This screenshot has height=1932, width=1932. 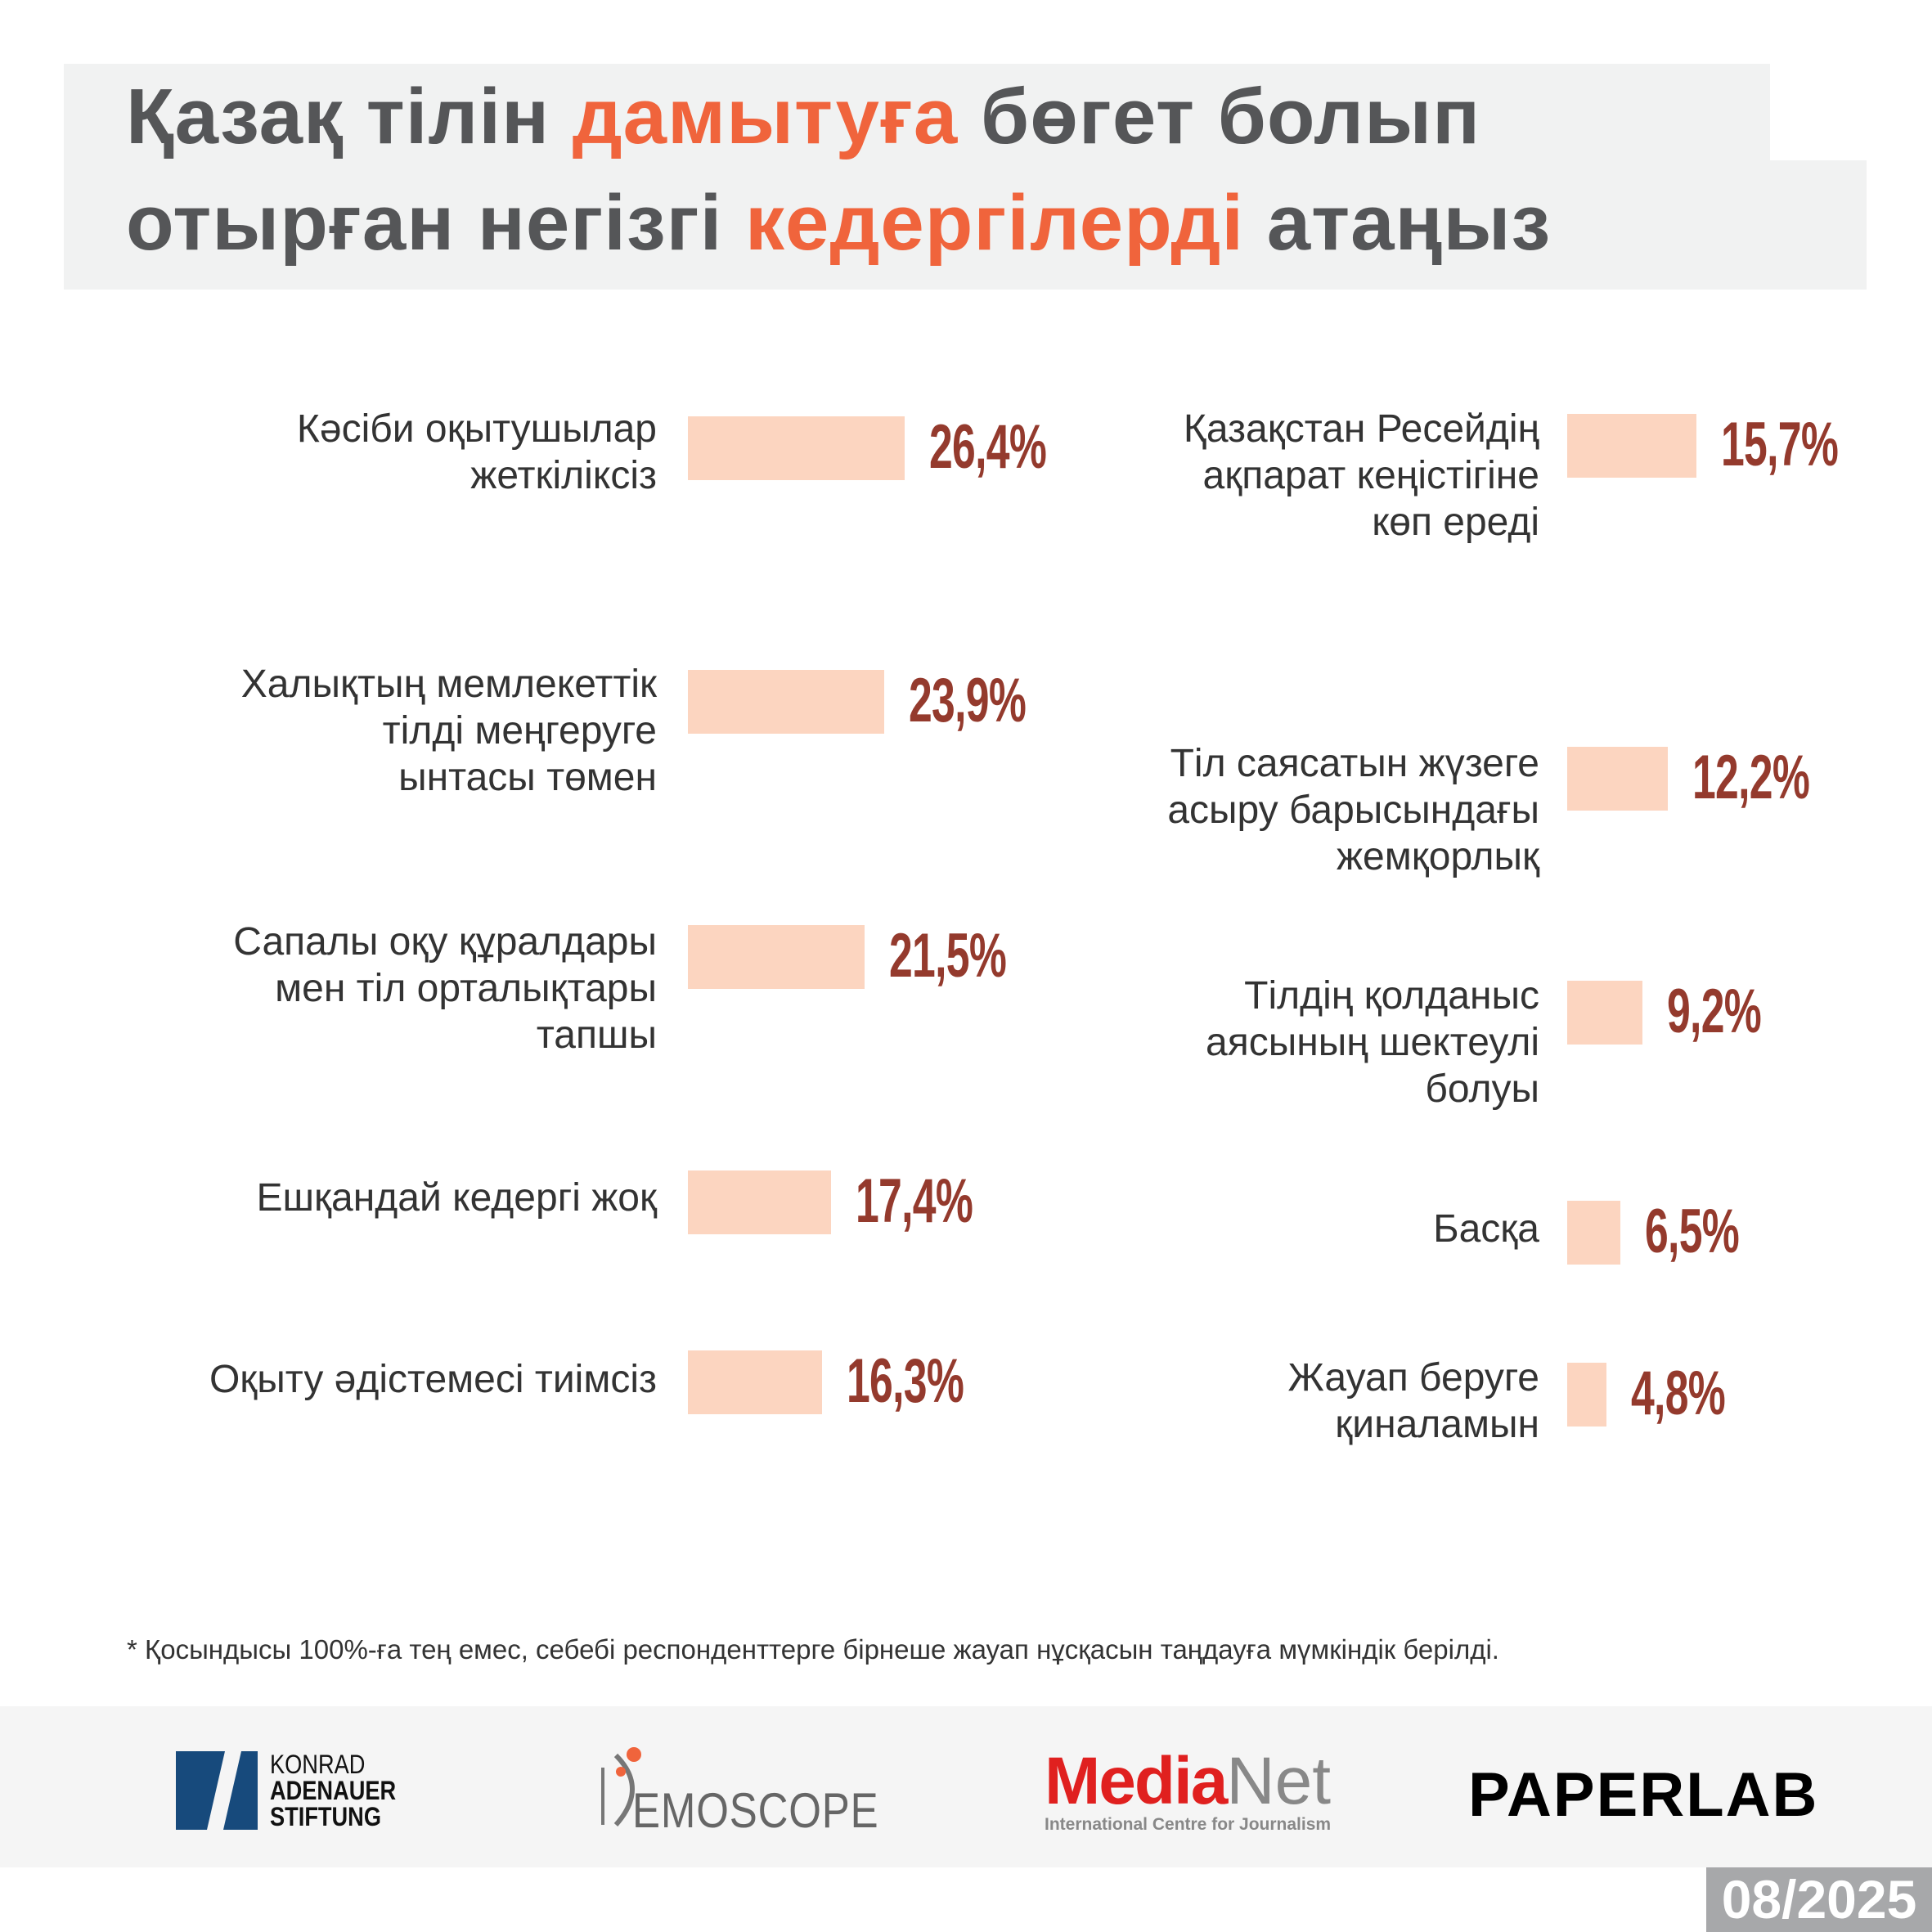 I want to click on kas-text: KONRAD, so click(x=318, y=1765).